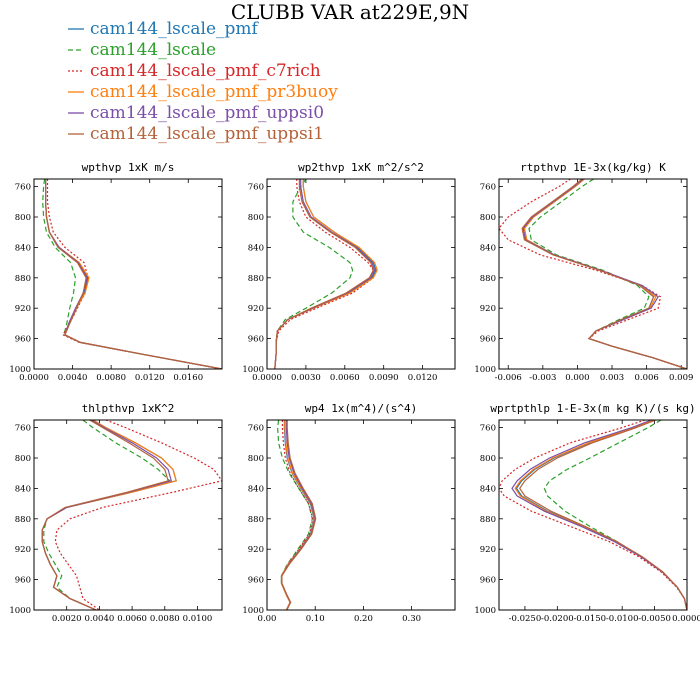 This screenshot has height=700, width=700. Describe the element at coordinates (175, 29) in the screenshot. I see `legend-entry: cam144_lscale_pmf` at that location.